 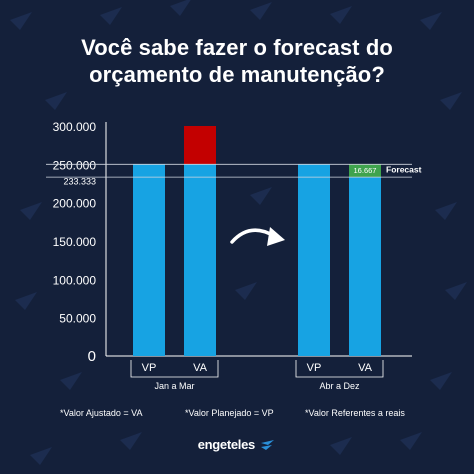 What do you see at coordinates (229, 413) in the screenshot?
I see `footnote-vp: *Valor Planejado = VP` at bounding box center [229, 413].